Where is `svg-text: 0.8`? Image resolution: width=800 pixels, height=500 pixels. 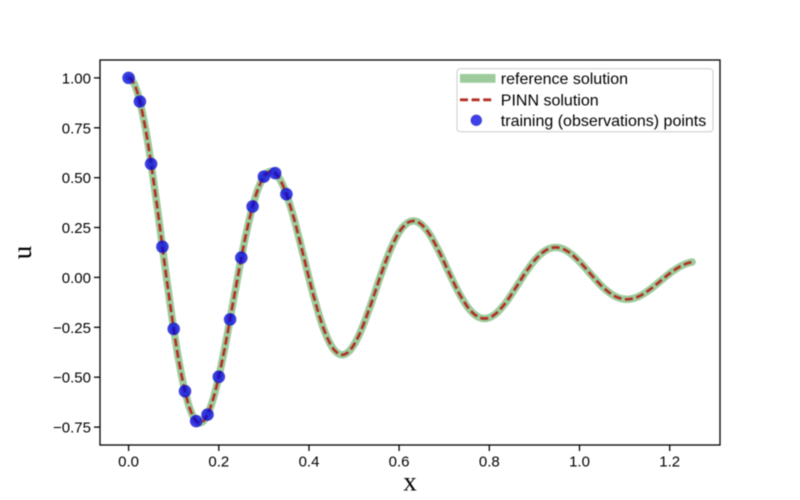 svg-text: 0.8 is located at coordinates (489, 462).